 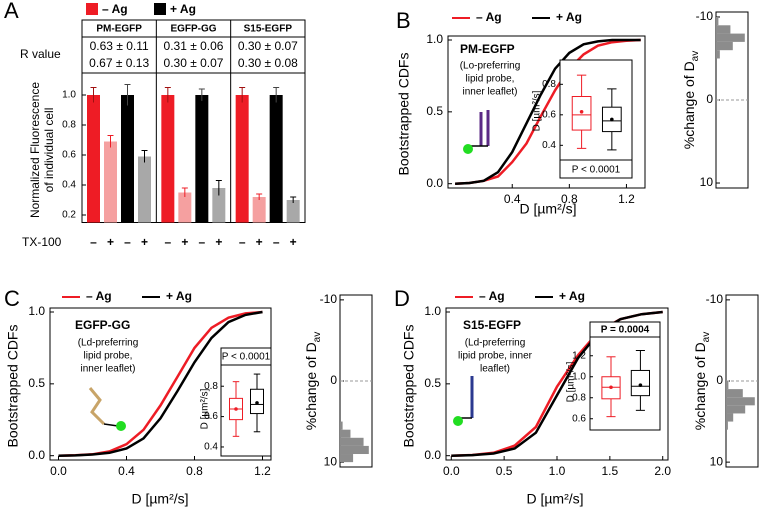 What do you see at coordinates (557, 471) in the screenshot?
I see `x-tick-label: 1.0` at bounding box center [557, 471].